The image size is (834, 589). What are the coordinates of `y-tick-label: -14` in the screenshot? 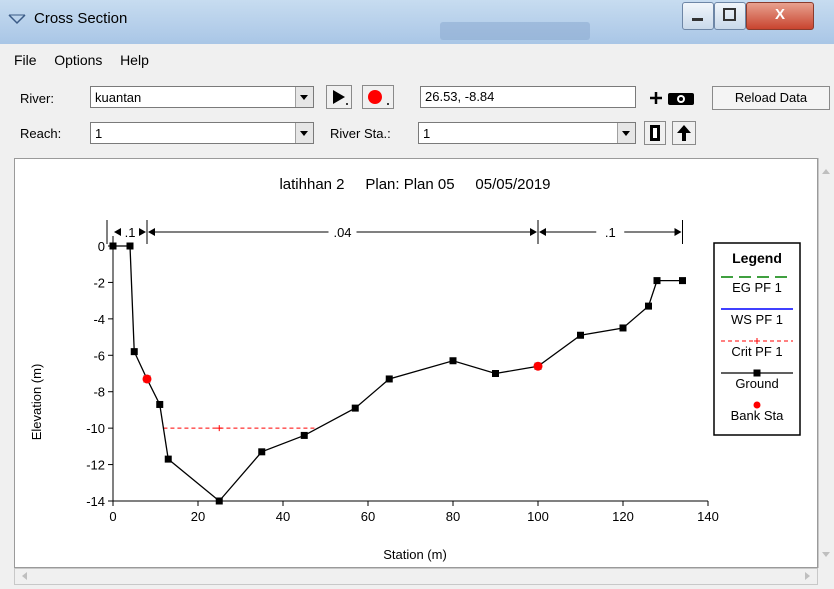 It's located at (95, 501).